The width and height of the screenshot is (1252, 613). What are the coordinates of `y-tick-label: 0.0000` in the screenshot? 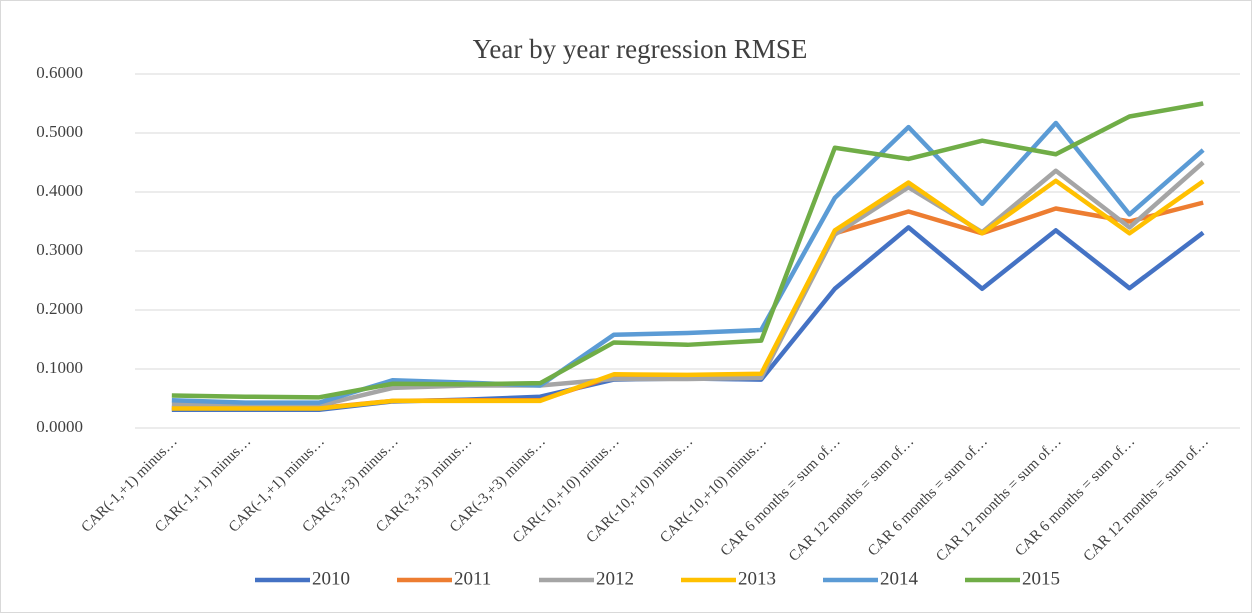 It's located at (59, 426).